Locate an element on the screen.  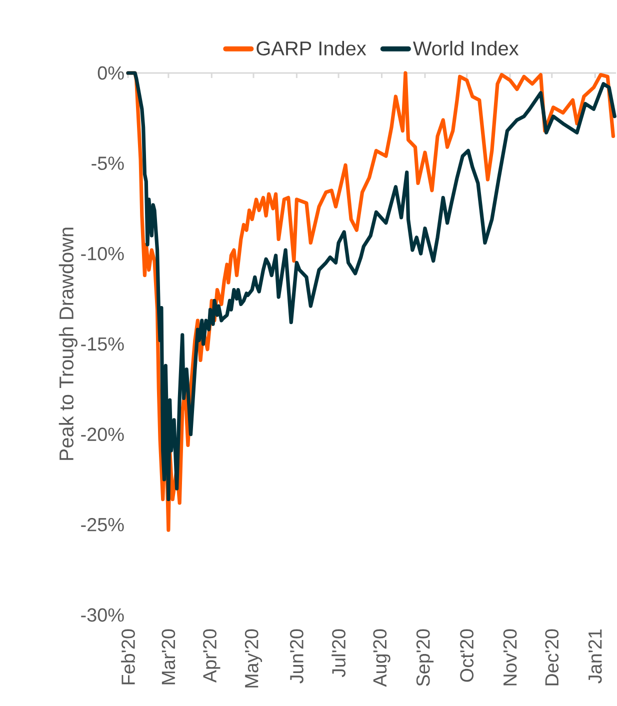
x-tick-label: Dec'20 is located at coordinates (552, 657).